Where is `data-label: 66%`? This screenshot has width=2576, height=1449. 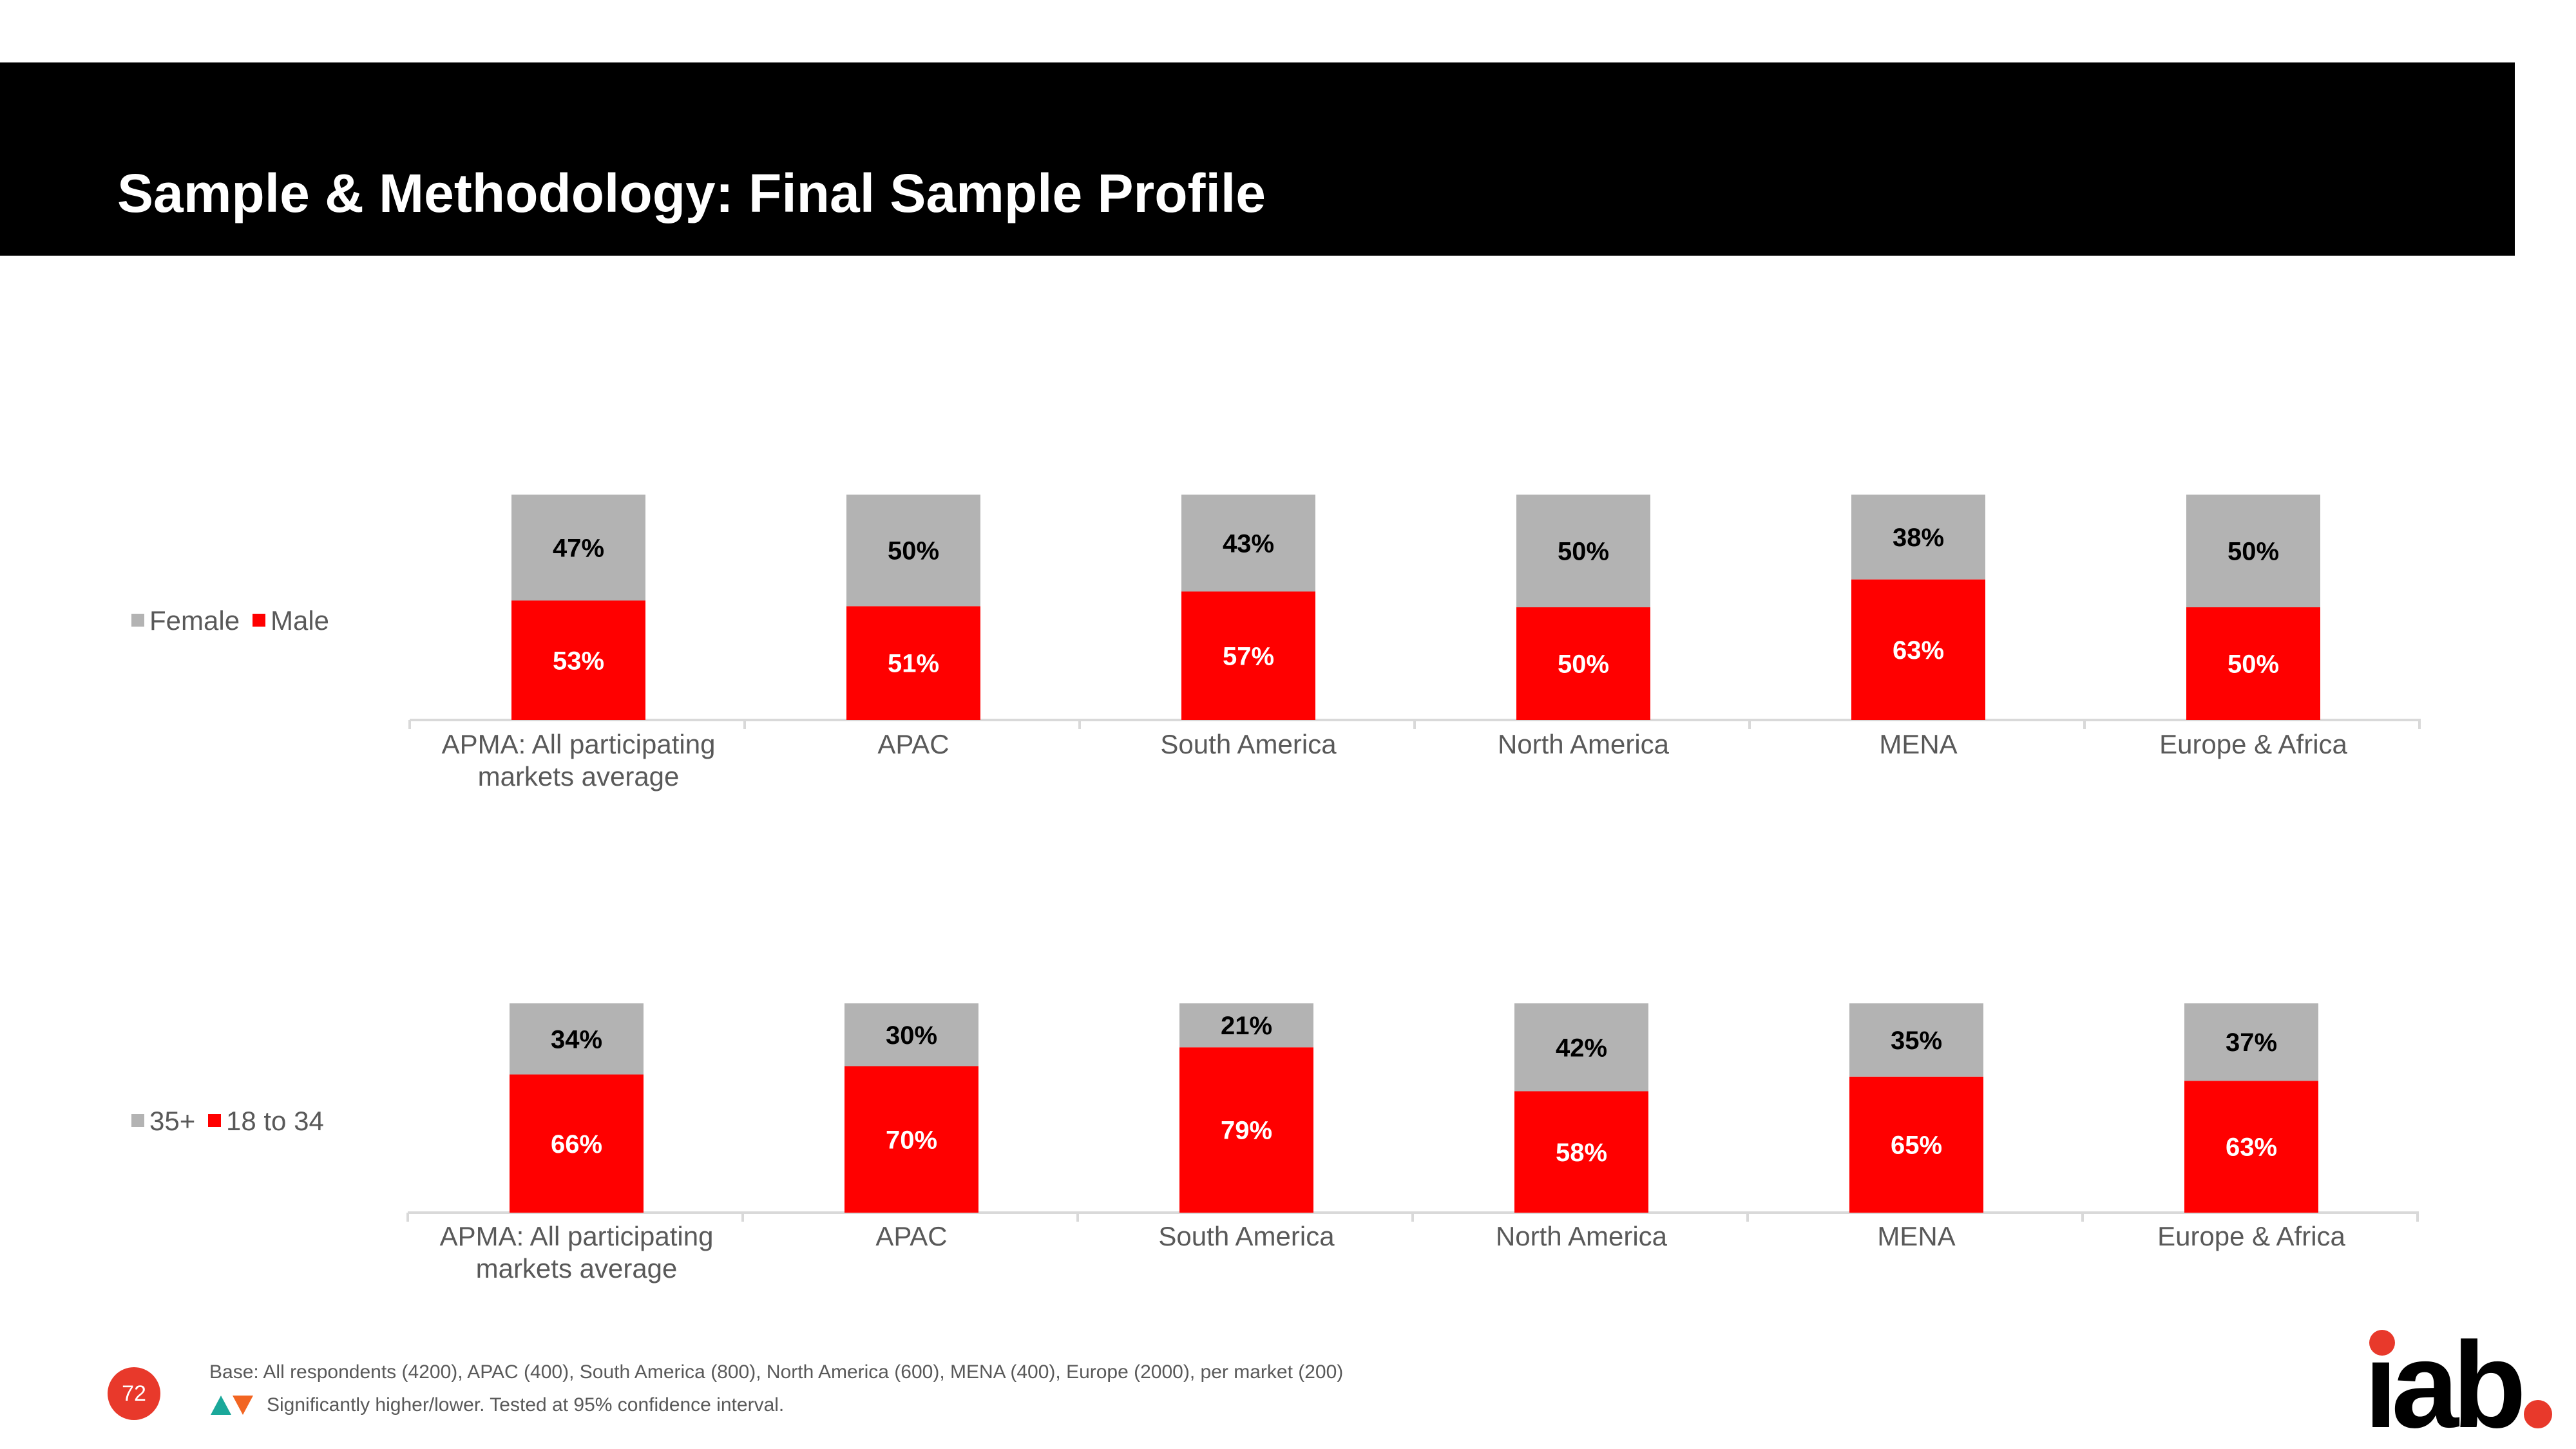
data-label: 66% is located at coordinates (576, 1144).